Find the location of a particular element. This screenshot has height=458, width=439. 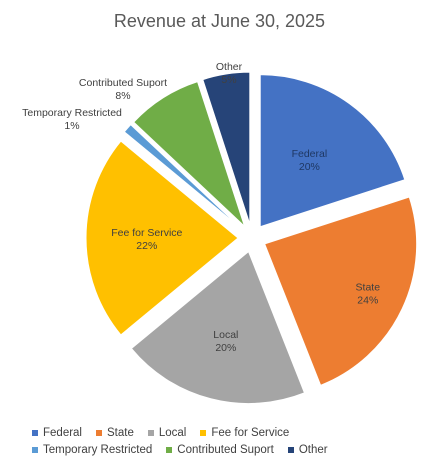

legend-item: Temporary Restricted is located at coordinates (92, 450).